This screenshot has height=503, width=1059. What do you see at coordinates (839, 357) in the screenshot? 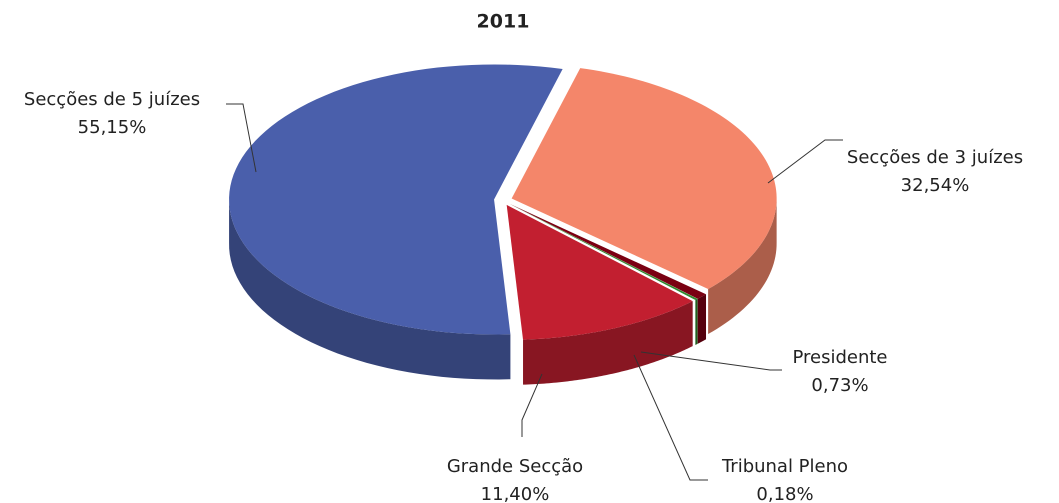
I see `slice-label: Presidente` at bounding box center [839, 357].